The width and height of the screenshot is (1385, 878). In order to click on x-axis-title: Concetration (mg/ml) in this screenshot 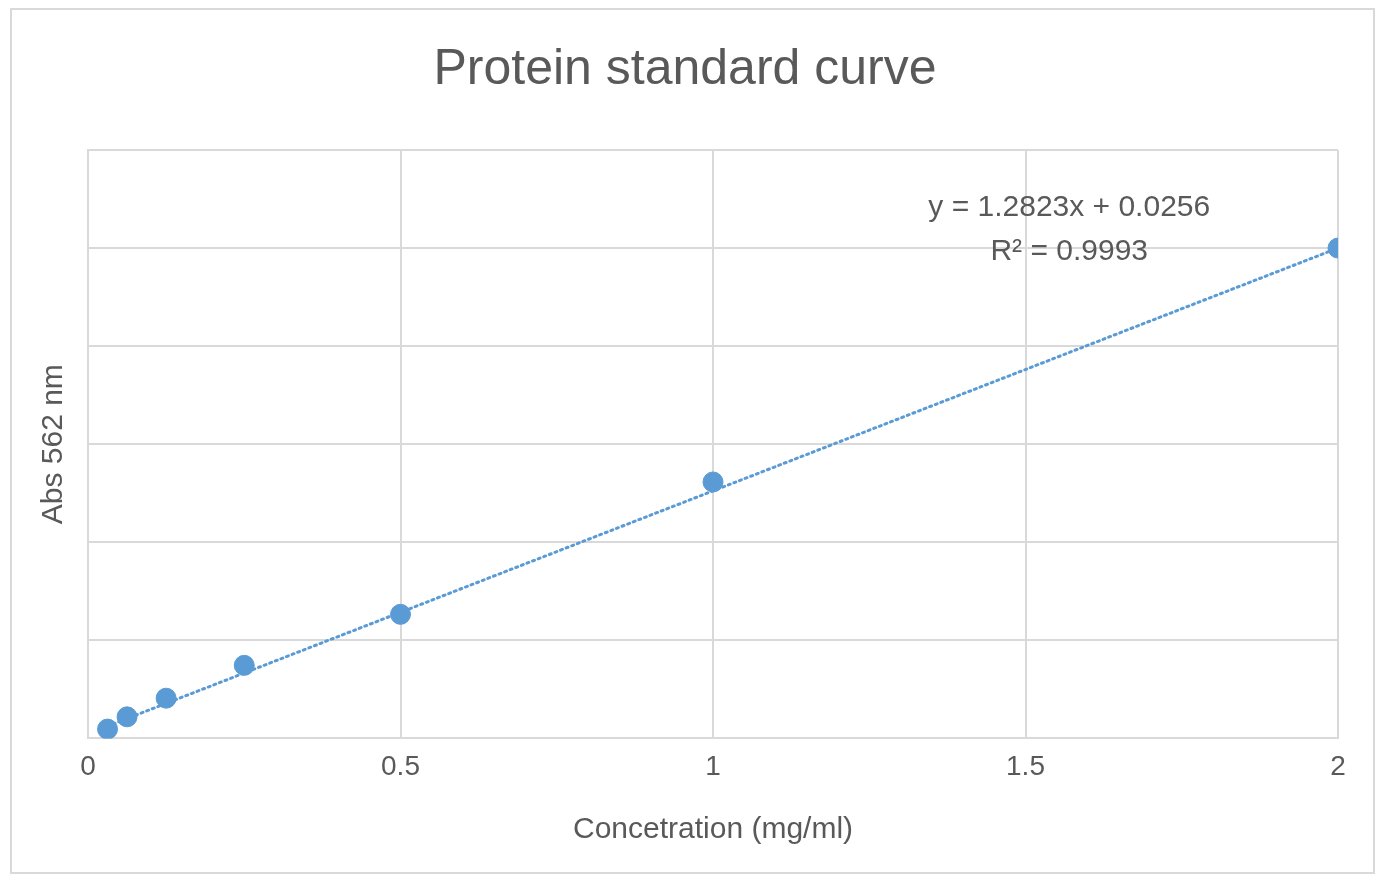, I will do `click(713, 828)`.